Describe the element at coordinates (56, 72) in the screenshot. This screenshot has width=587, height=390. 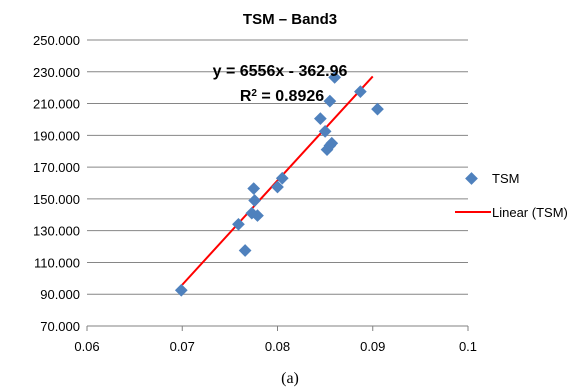
I see `y-tick-label: 230.000` at that location.